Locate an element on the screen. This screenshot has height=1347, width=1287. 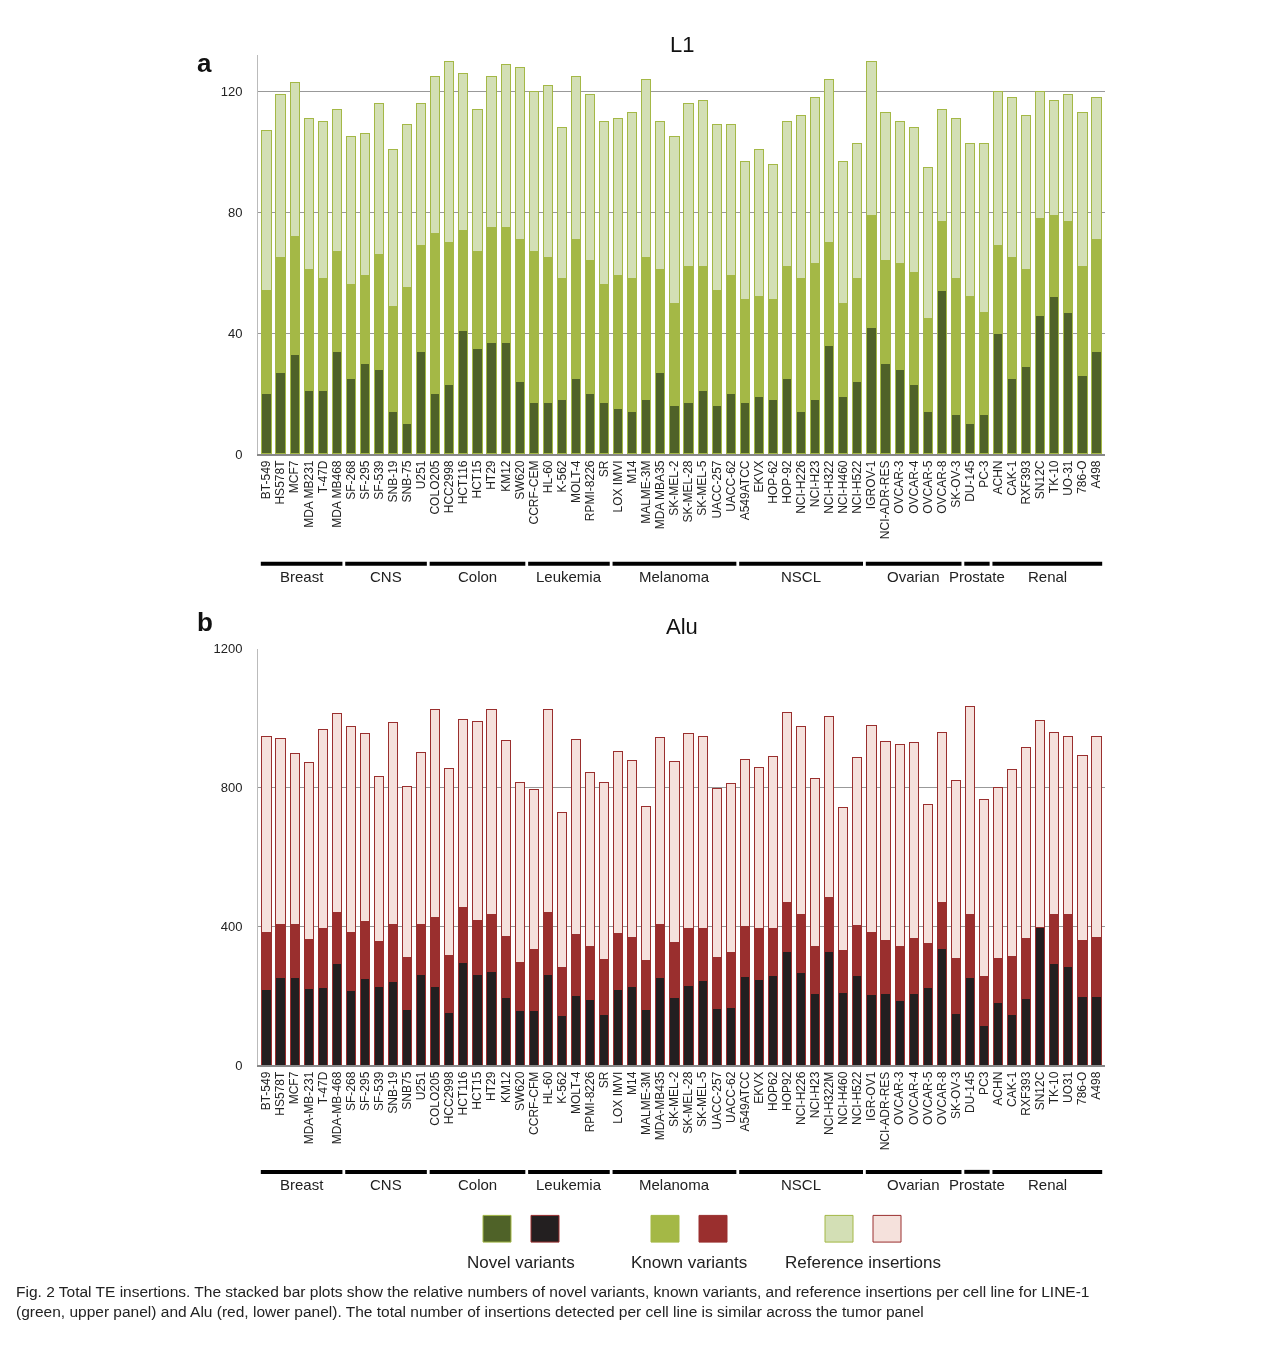
x-tick-label: SNB75 is located at coordinates (407, 1090).